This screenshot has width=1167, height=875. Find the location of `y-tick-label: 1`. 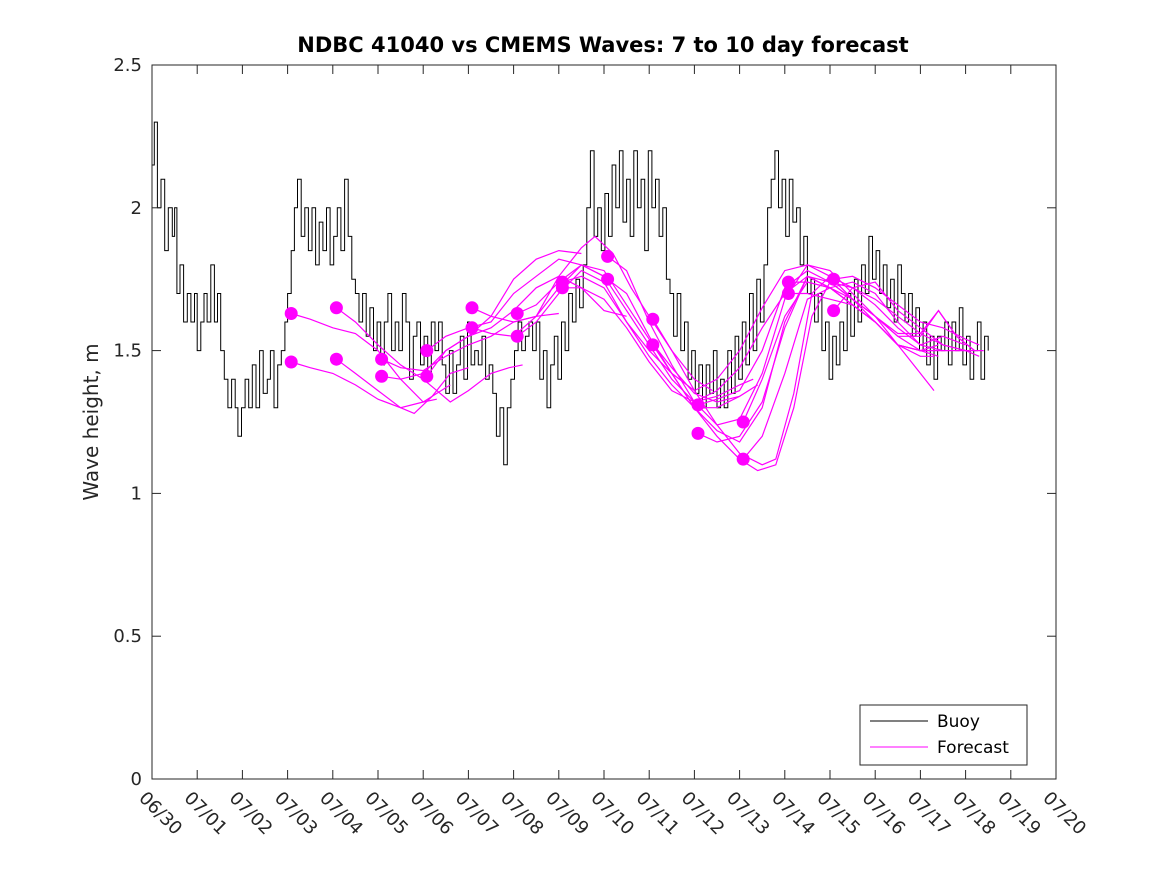

y-tick-label: 1 is located at coordinates (136, 493).